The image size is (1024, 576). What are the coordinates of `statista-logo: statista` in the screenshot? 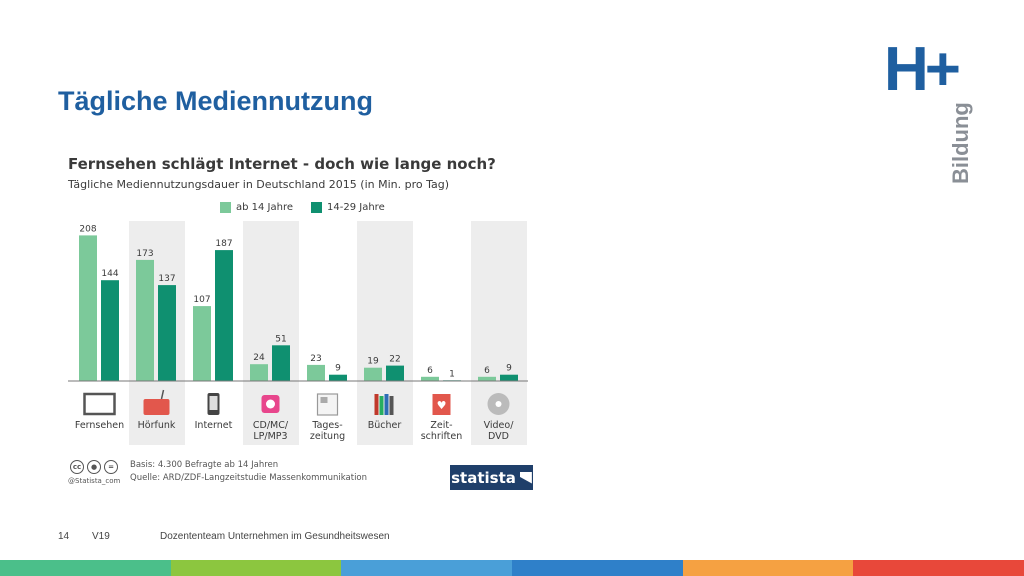 It's located at (491, 477).